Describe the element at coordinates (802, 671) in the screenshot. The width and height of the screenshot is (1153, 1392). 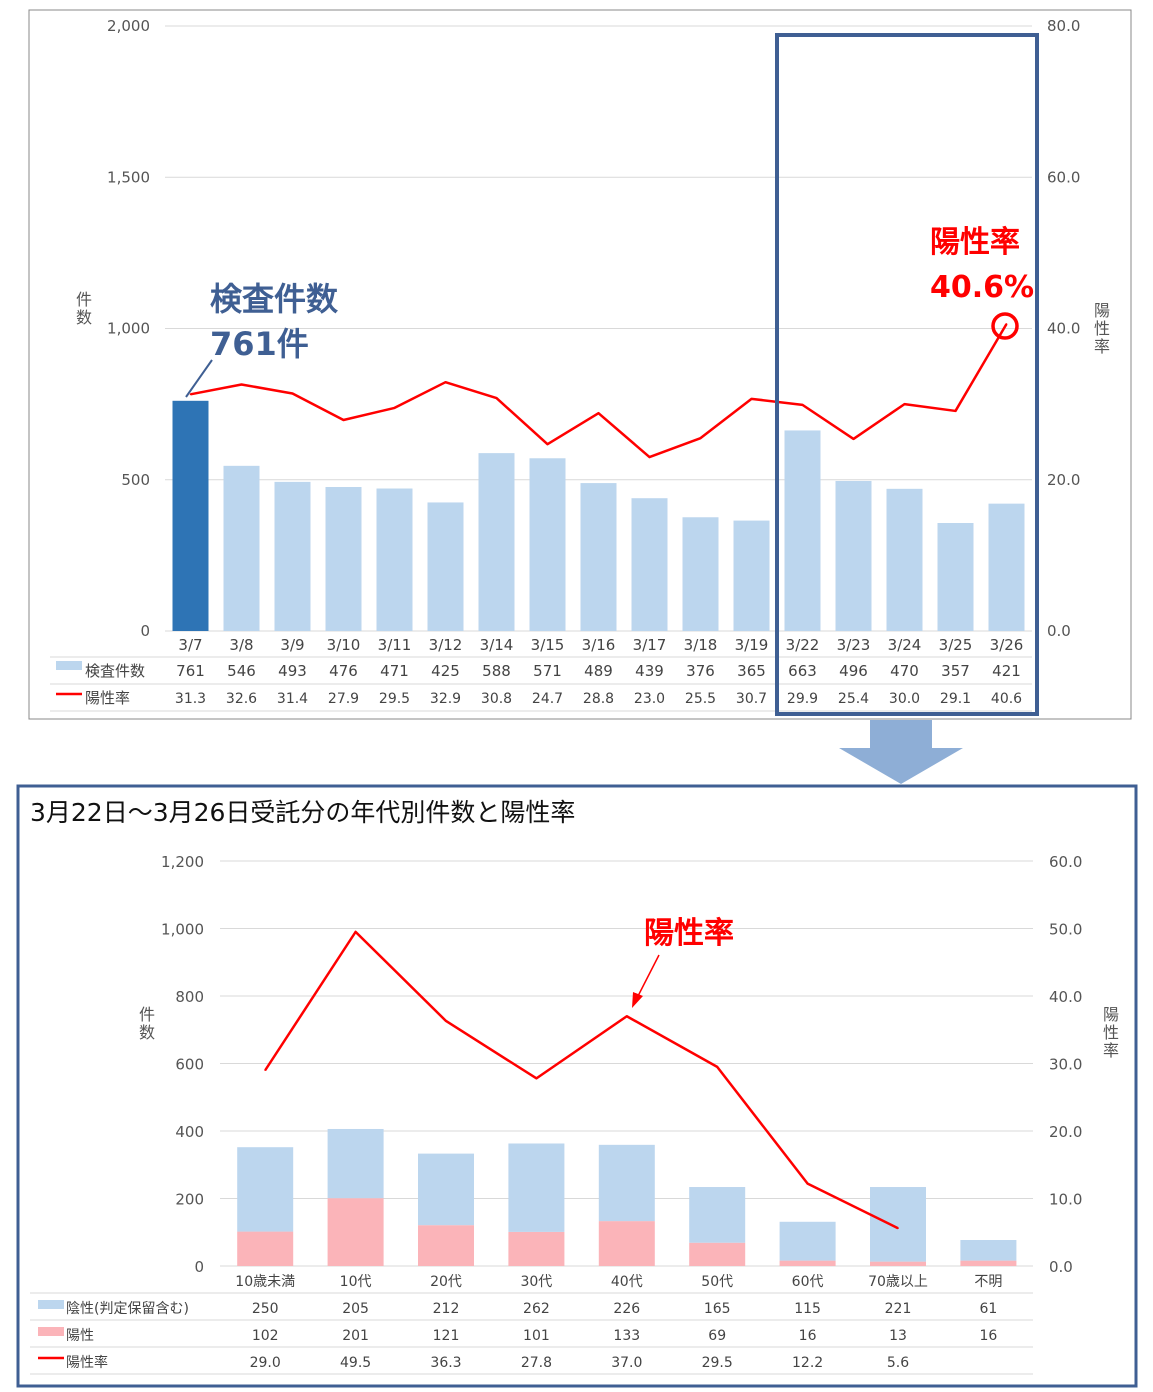
I see `chart1-table-tests-cell: 663` at that location.